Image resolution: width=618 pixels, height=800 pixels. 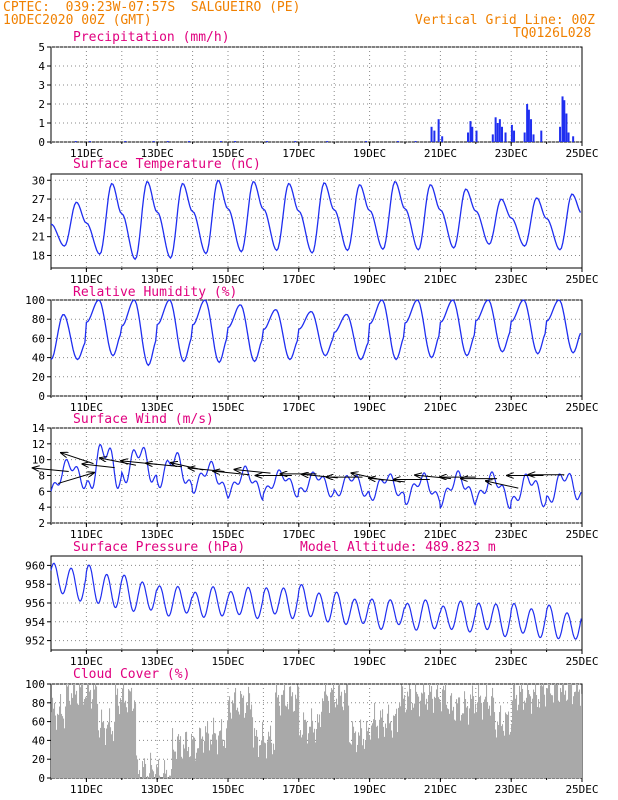 What do you see at coordinates (157, 407) in the screenshot?
I see `x-tick-label: 13DEC` at bounding box center [157, 407].